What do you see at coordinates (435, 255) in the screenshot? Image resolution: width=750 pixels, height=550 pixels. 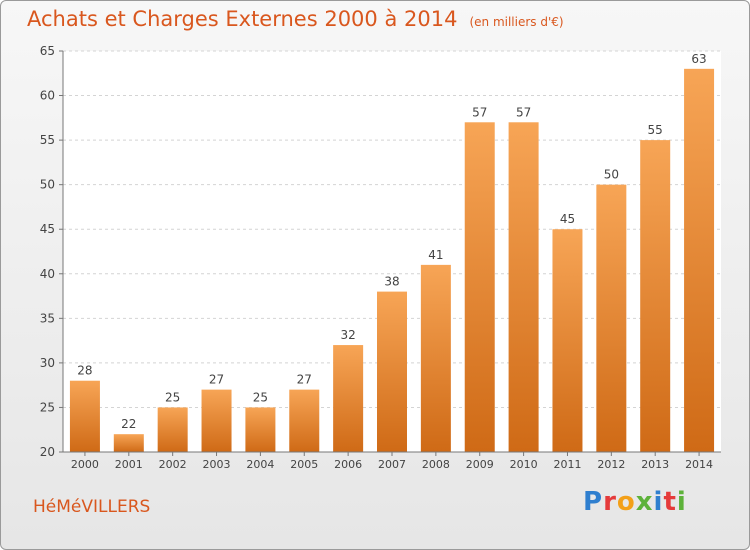 I see `data-label: 41` at bounding box center [435, 255].